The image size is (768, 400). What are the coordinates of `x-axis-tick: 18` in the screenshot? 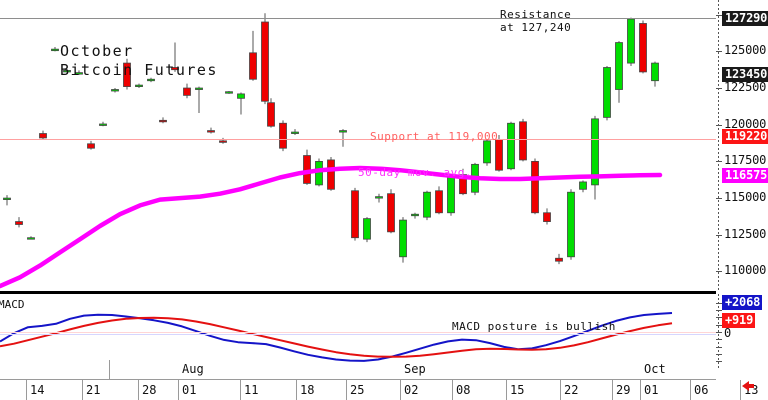 It's located at (321, 390).